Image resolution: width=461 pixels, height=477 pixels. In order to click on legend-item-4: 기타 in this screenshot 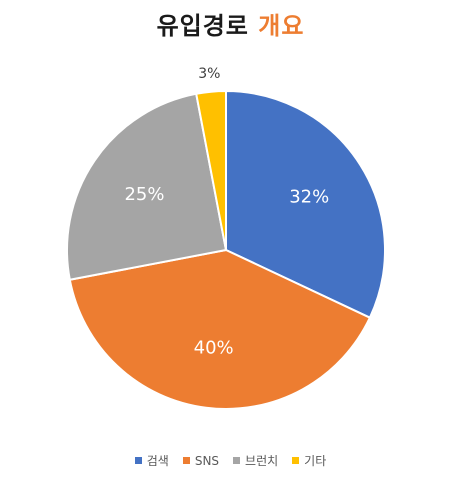, I will do `click(309, 460)`.